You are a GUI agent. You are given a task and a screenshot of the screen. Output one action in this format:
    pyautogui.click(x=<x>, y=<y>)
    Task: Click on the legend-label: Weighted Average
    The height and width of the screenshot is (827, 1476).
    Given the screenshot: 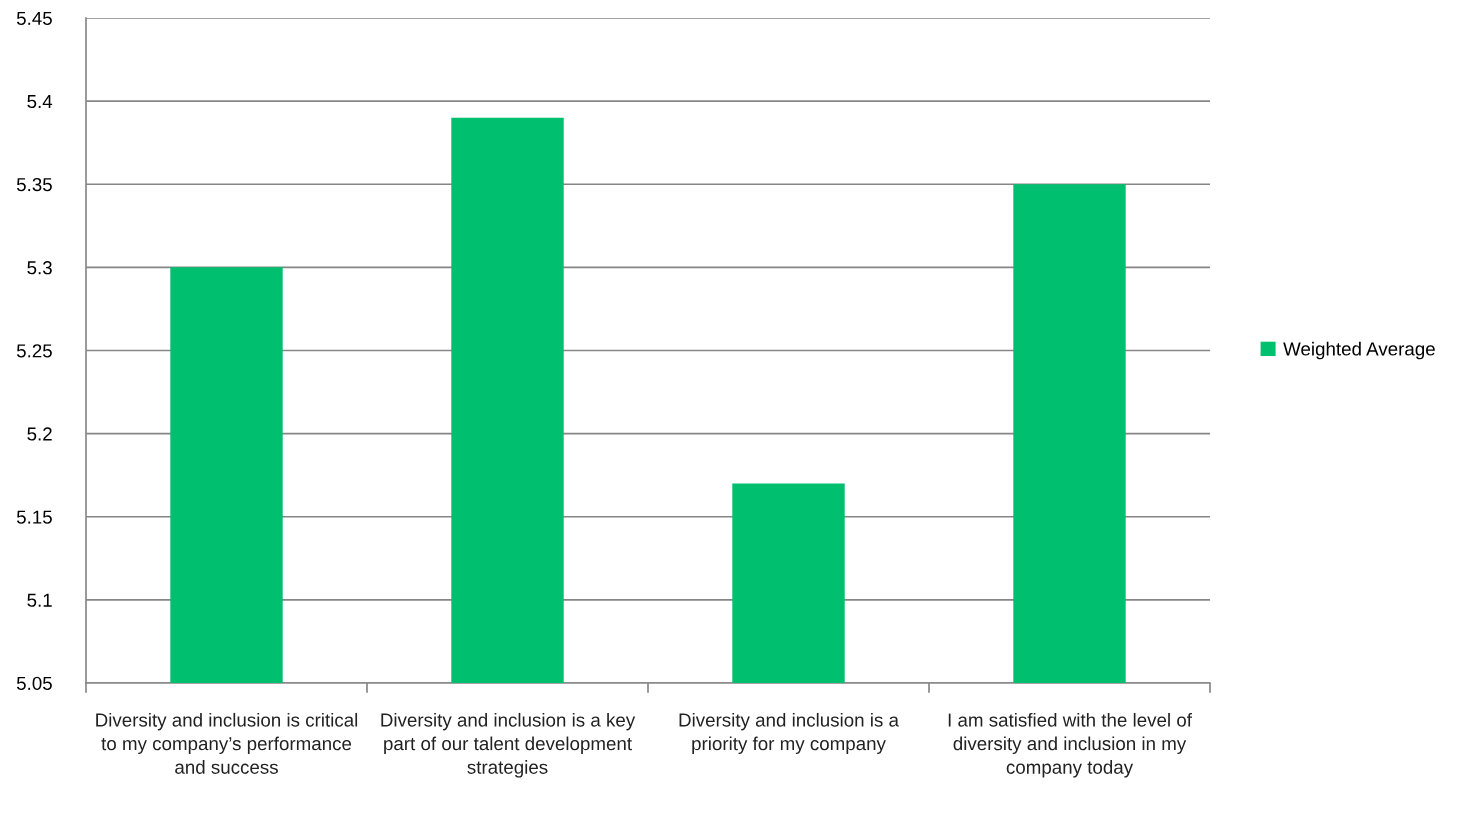 What is the action you would take?
    pyautogui.click(x=1359, y=350)
    